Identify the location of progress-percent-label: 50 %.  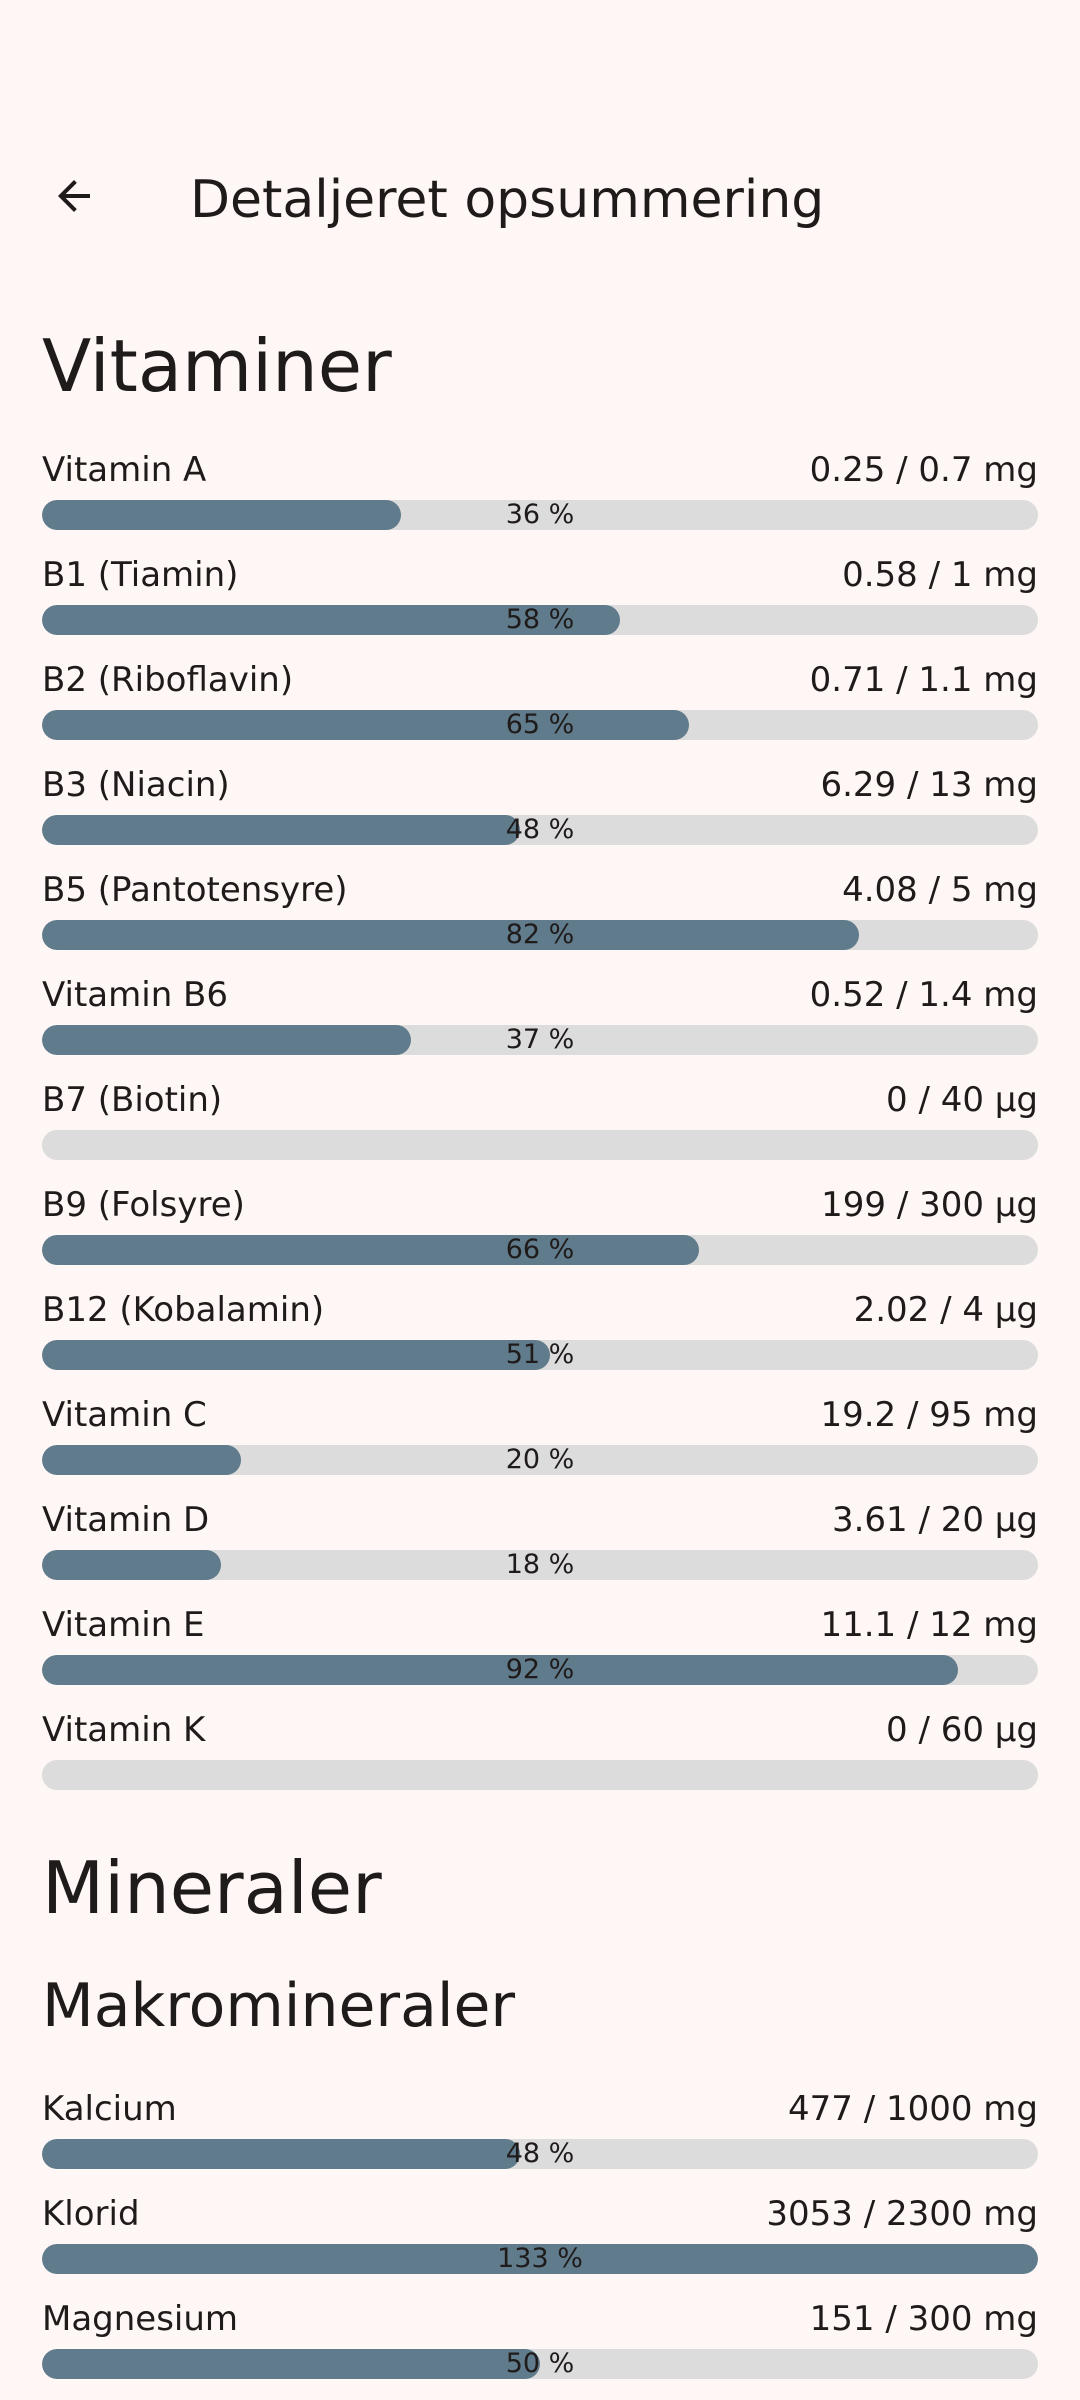
(540, 2364).